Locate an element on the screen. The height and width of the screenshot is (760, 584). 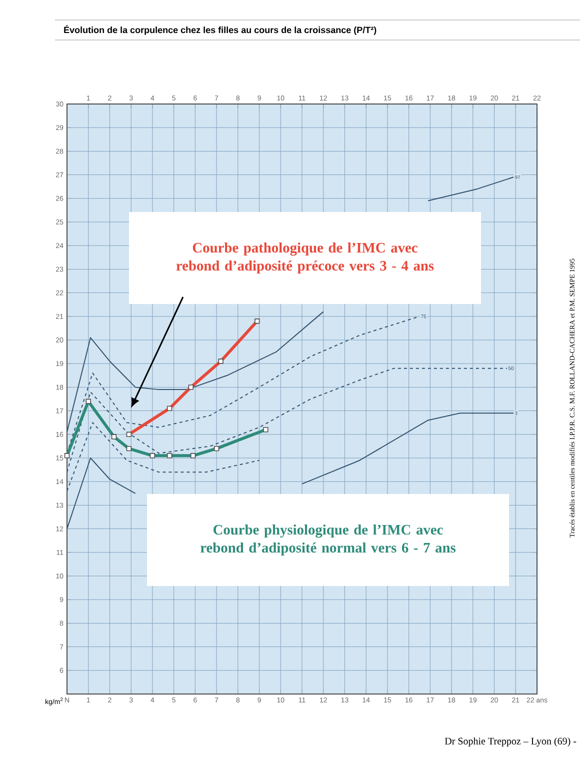
text: Dr Sophie Treppoz – Lyon (69) - is located at coordinates (510, 742).